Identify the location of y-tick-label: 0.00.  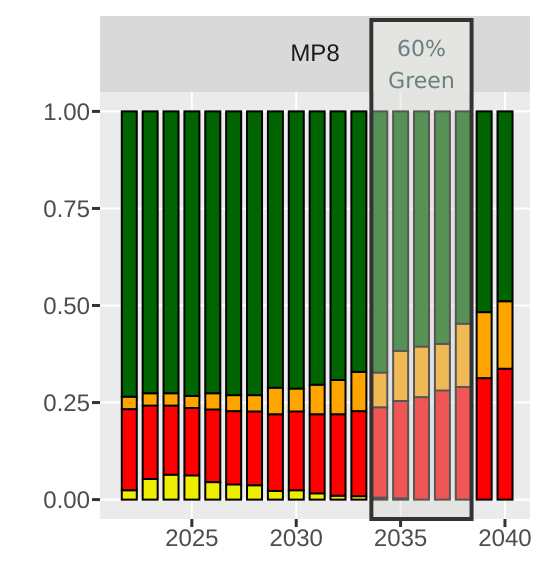
(66, 500).